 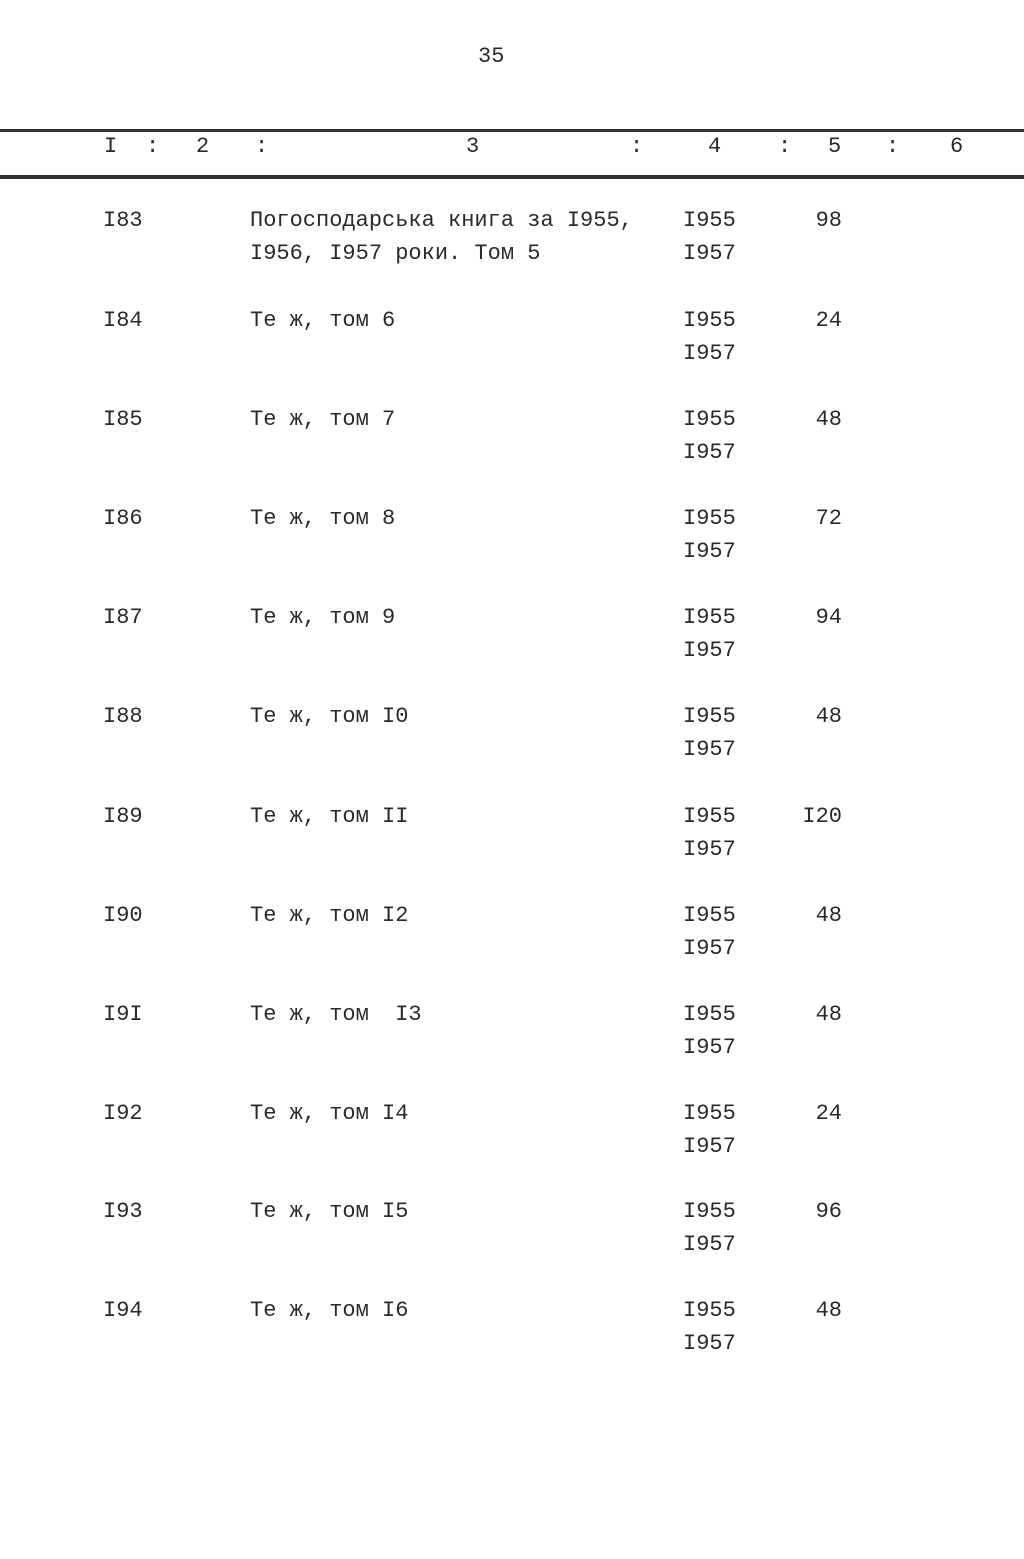 What do you see at coordinates (828, 518) in the screenshot?
I see `sheet-count: 72` at bounding box center [828, 518].